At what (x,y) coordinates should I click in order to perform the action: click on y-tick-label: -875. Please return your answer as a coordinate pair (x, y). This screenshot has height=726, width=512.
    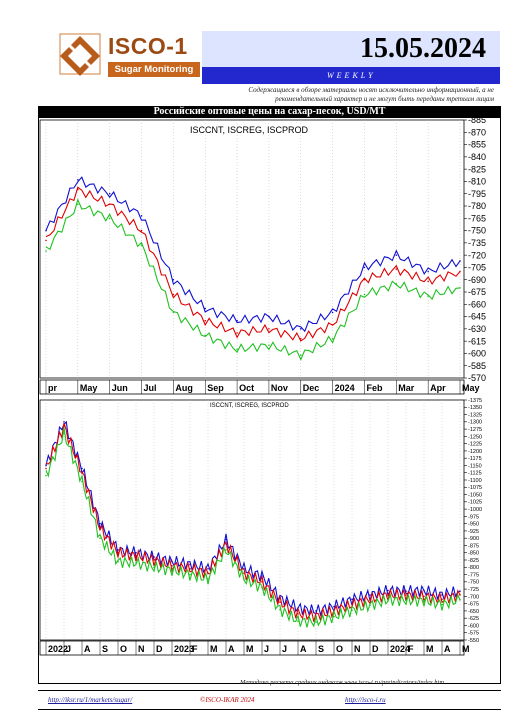
    Looking at the image, I should click on (473, 546).